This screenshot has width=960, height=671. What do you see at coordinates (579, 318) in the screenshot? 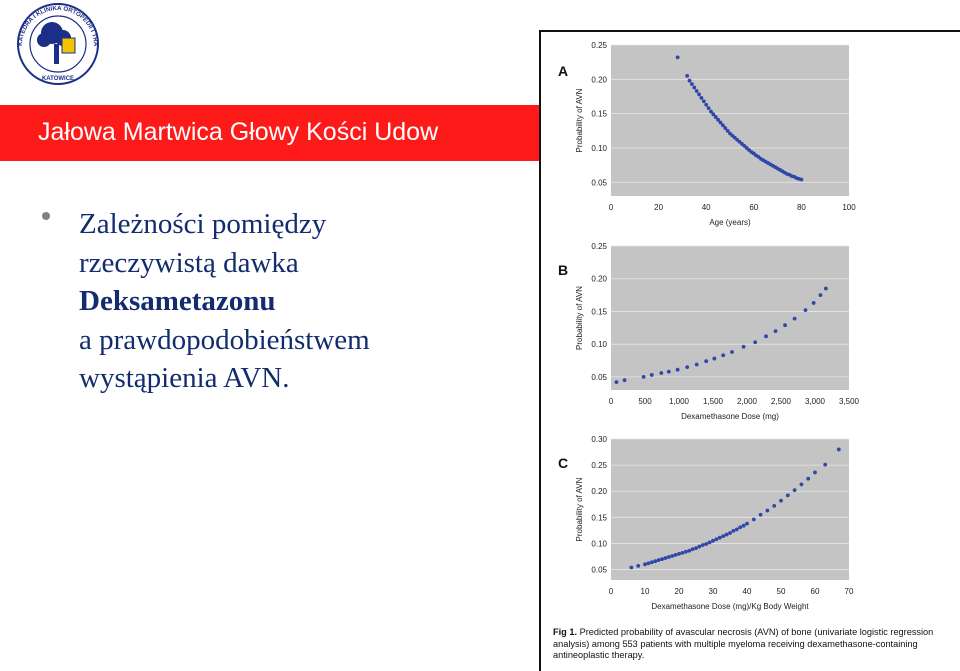
I see `ylabel-b: Probability of AVN` at bounding box center [579, 318].